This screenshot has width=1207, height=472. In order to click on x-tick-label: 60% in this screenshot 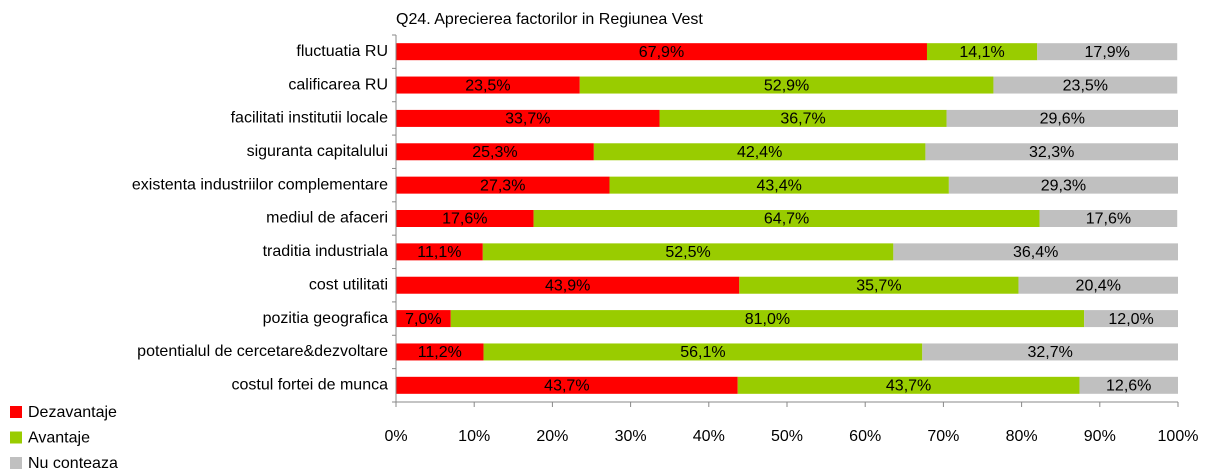, I will do `click(865, 436)`.